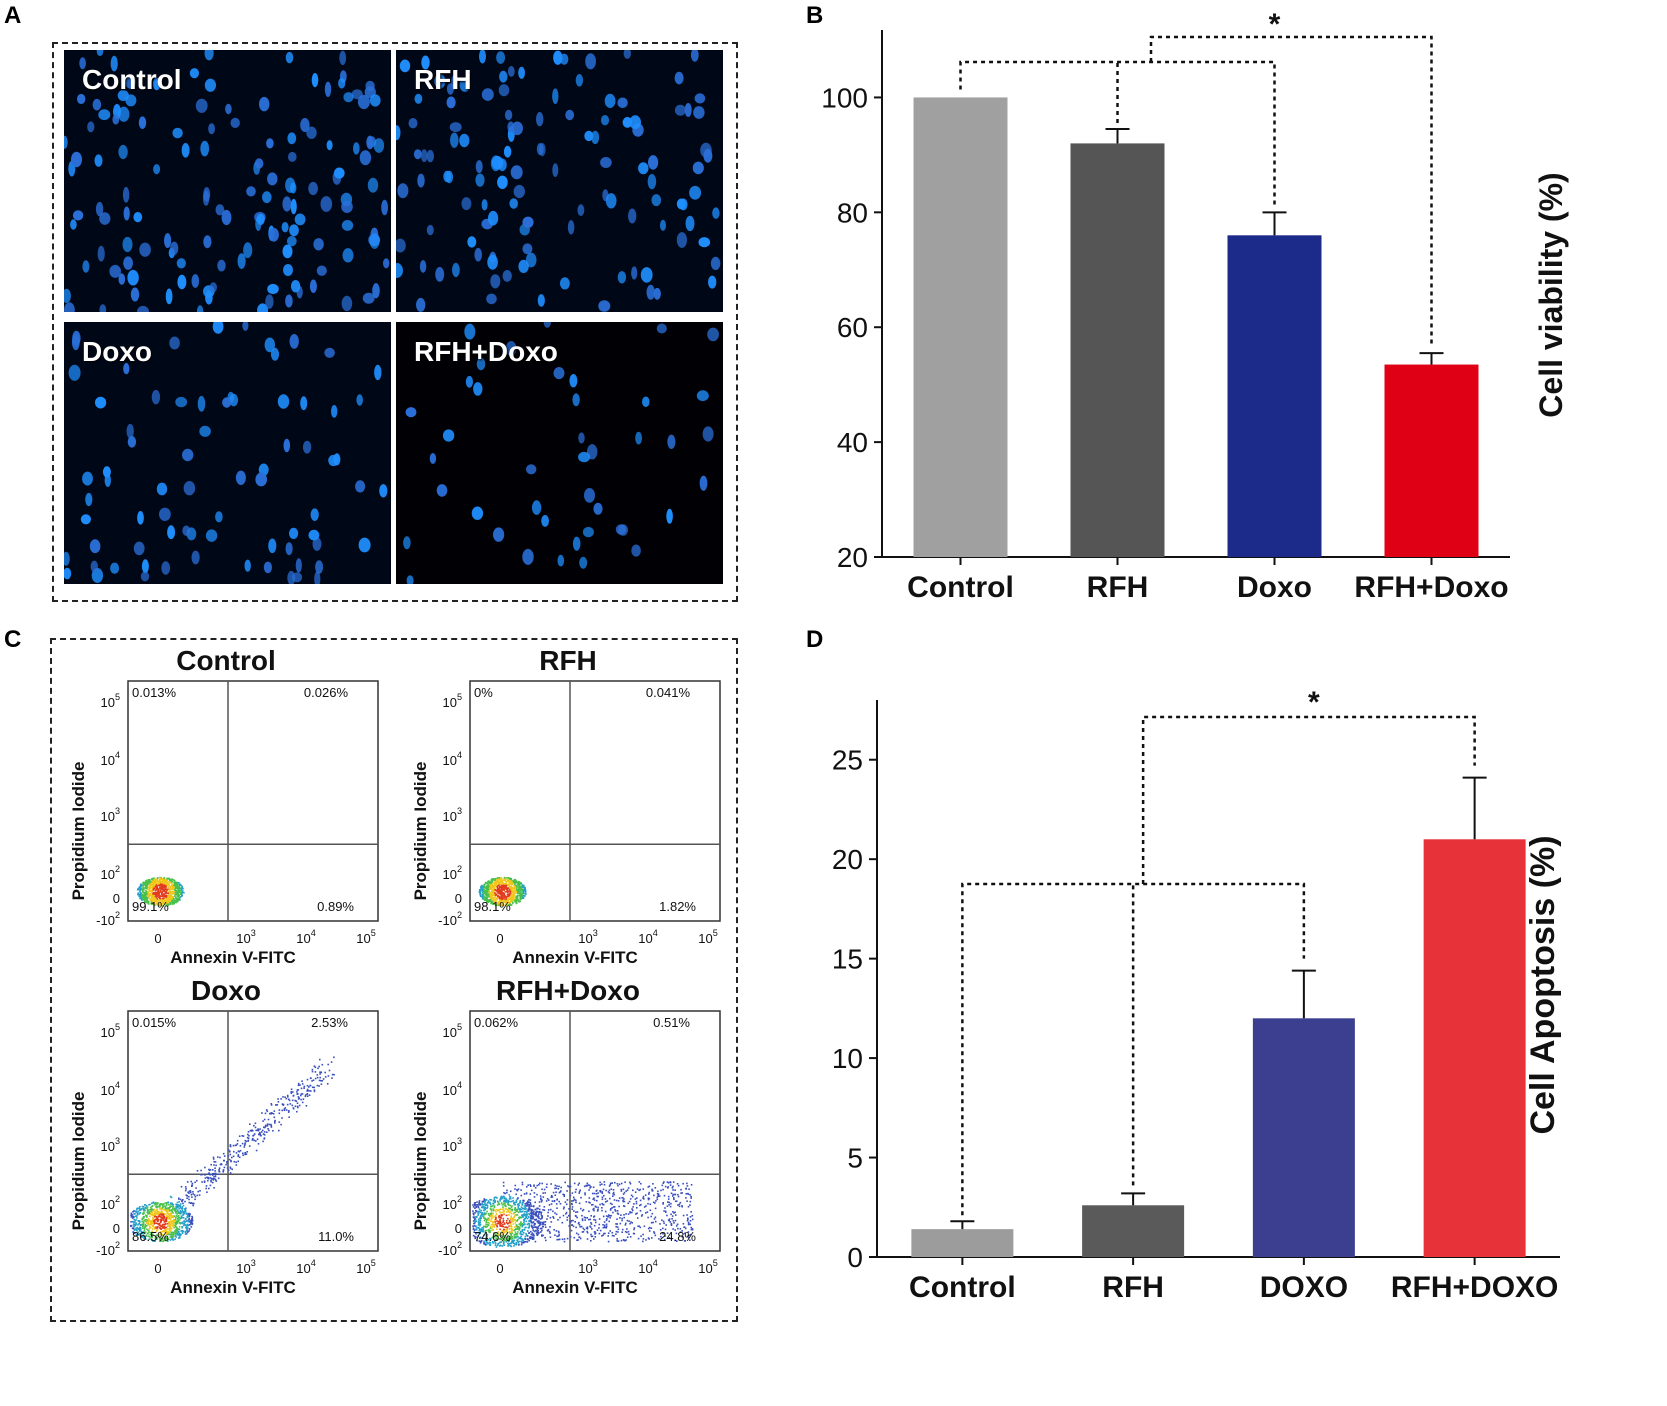 This screenshot has height=1406, width=1667. I want to click on plot-frame, so click(253, 1131).